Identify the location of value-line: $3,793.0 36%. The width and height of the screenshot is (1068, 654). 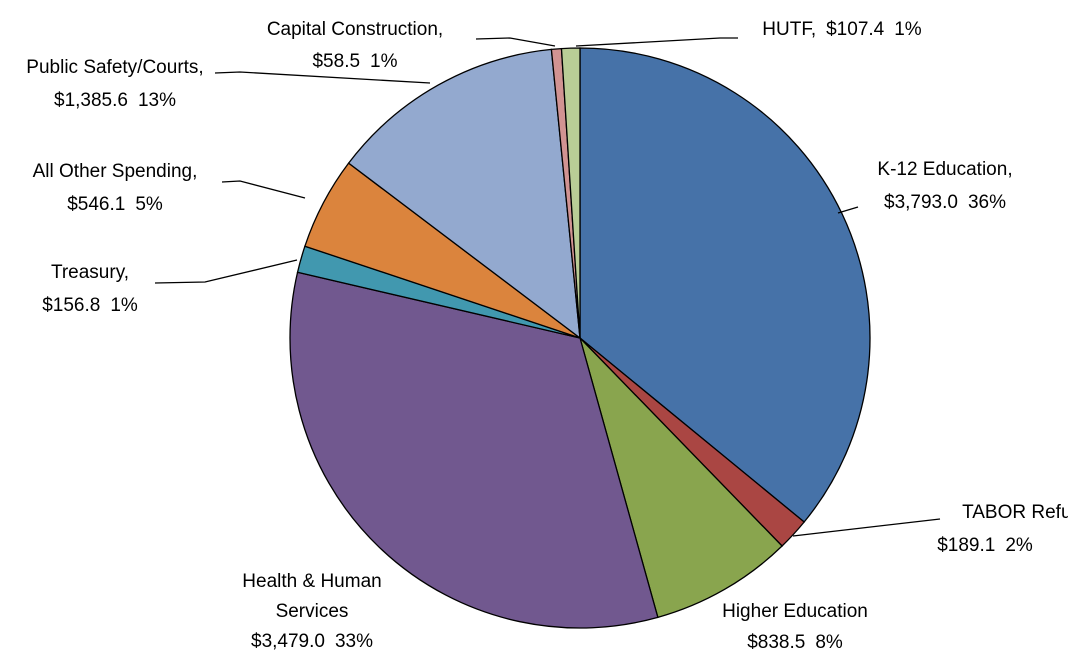
(945, 203).